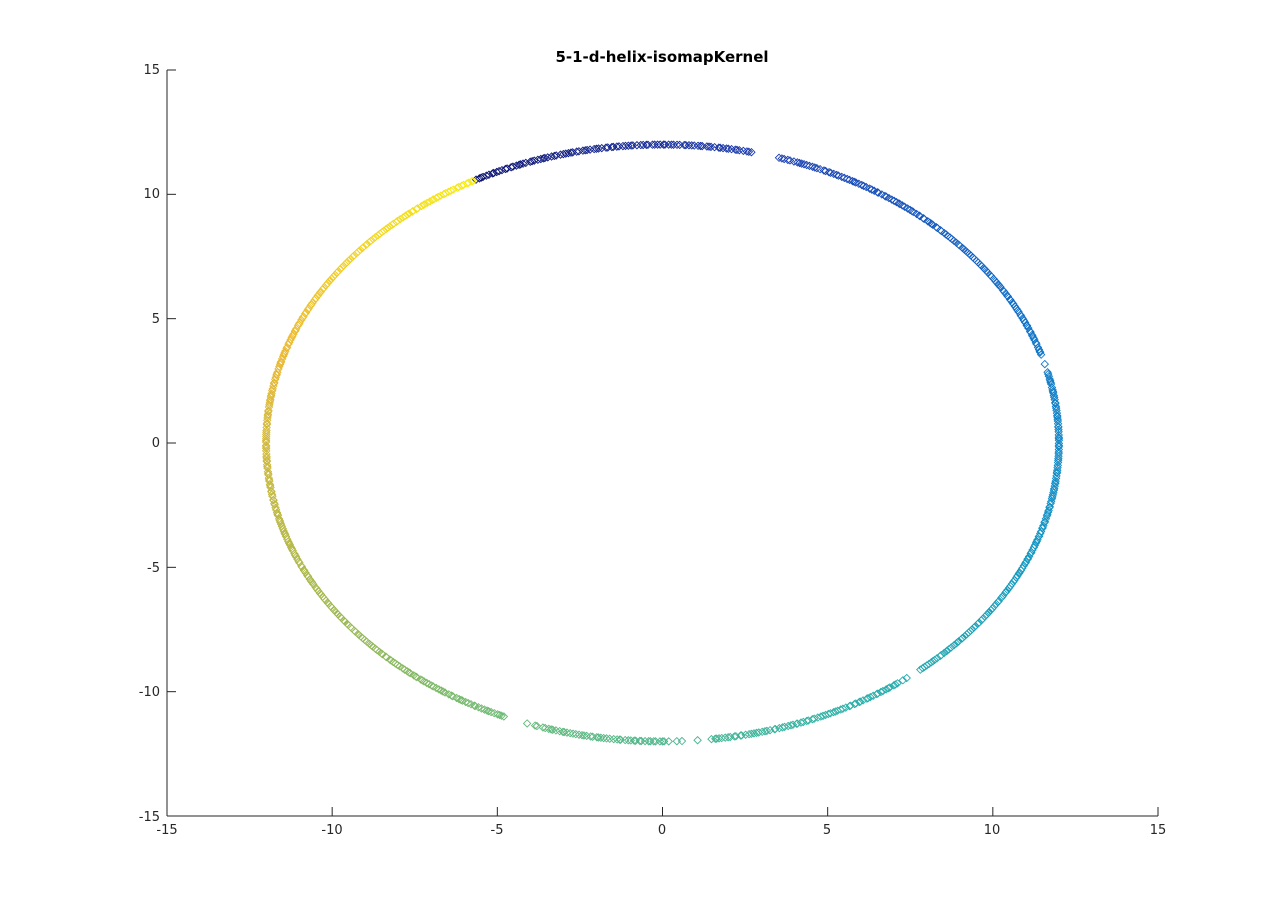  Describe the element at coordinates (497, 830) in the screenshot. I see `x-tick-label: -5` at that location.